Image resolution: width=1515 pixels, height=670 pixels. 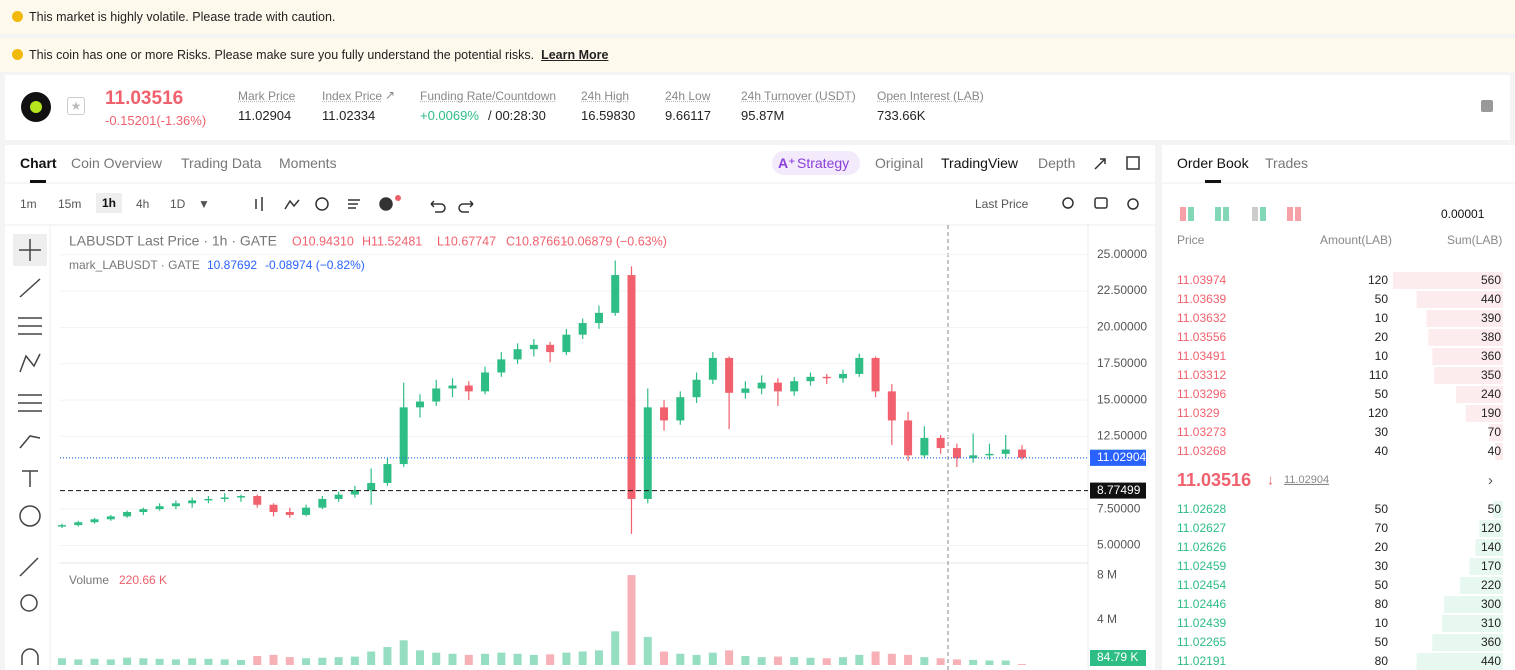 I want to click on ohlc-value: L10.67747, so click(x=466, y=241).